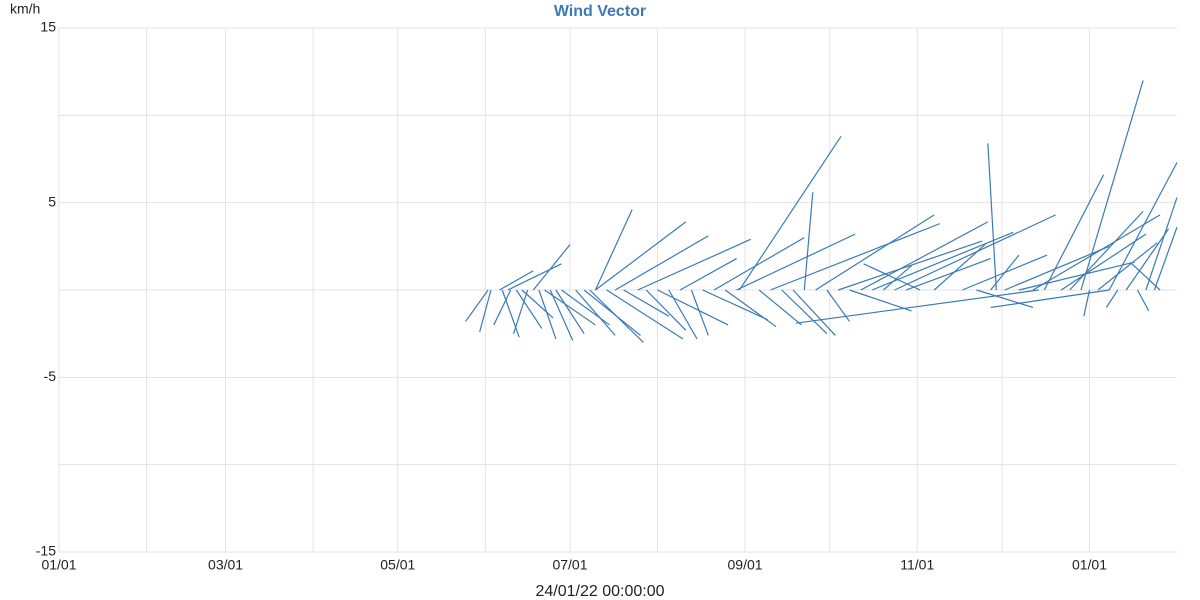 The height and width of the screenshot is (600, 1200). Describe the element at coordinates (46, 551) in the screenshot. I see `y-tick-label: -15` at that location.